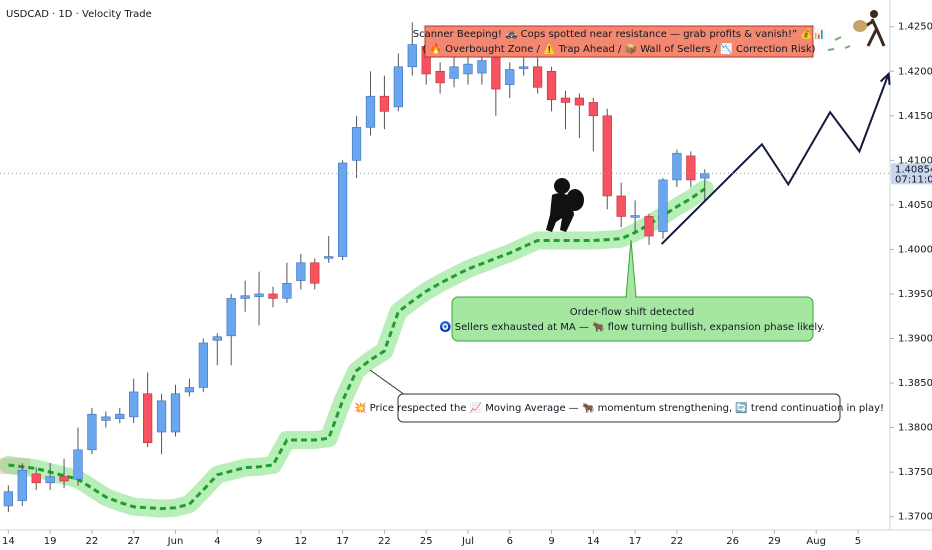  What do you see at coordinates (175, 541) in the screenshot?
I see `x-tick-label: Jun` at bounding box center [175, 541].